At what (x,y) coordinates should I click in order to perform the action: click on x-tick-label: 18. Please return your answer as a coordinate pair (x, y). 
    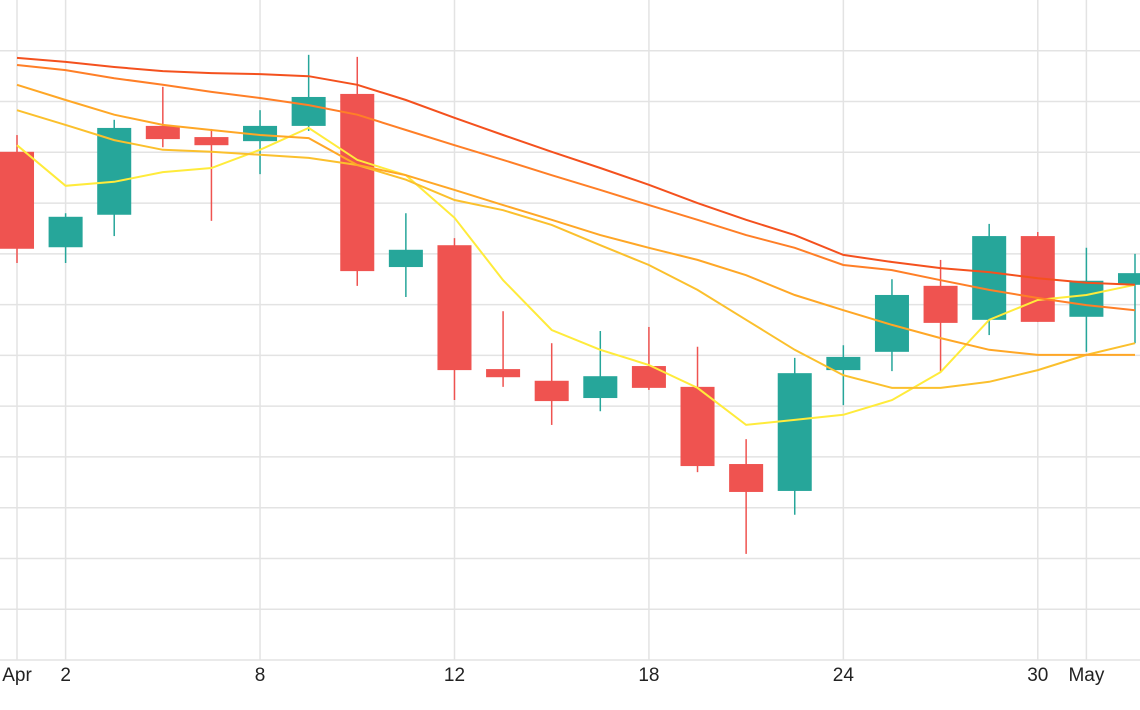
    Looking at the image, I should click on (648, 675).